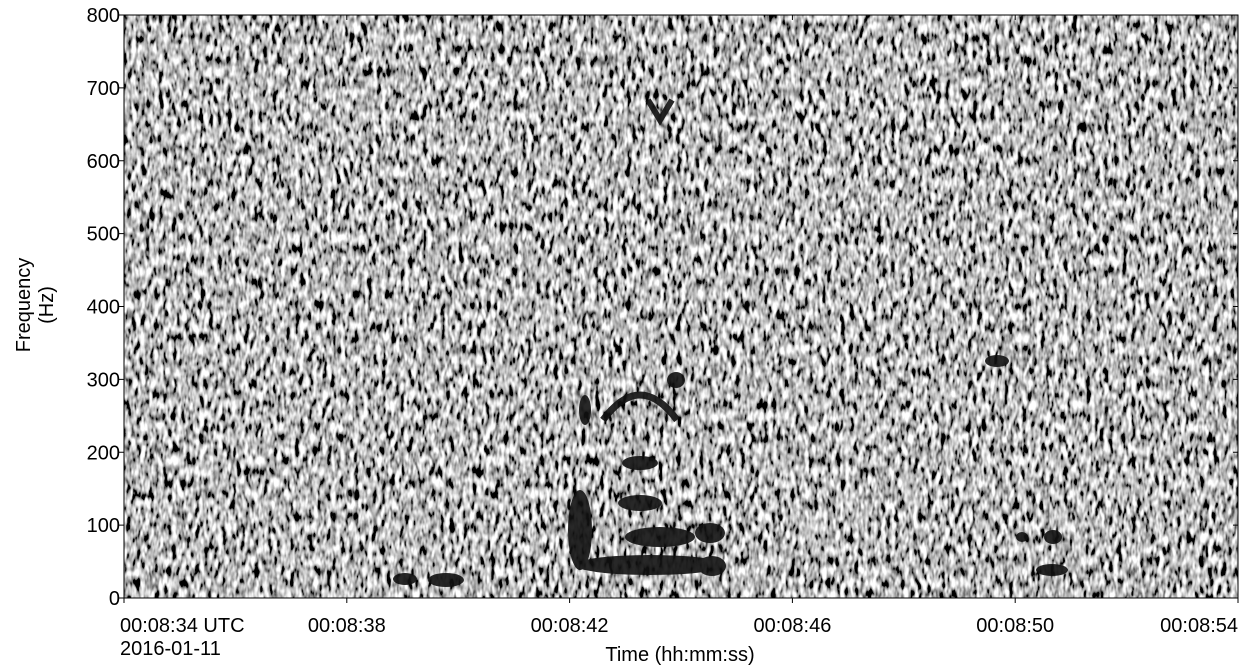 The height and width of the screenshot is (668, 1246). Describe the element at coordinates (570, 626) in the screenshot. I see `x-tick-label: 00:08:42` at that location.